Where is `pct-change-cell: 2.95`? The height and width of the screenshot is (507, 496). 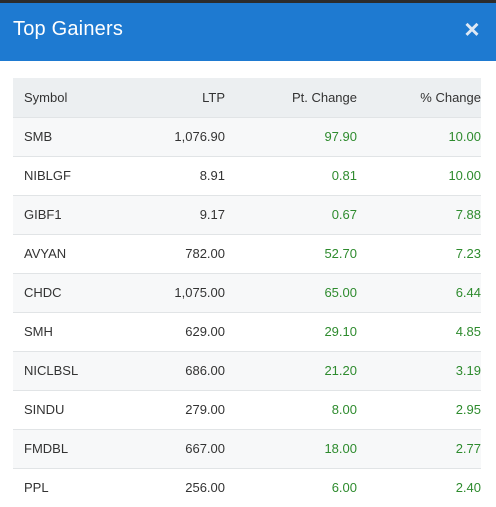 pct-change-cell: 2.95 is located at coordinates (468, 409).